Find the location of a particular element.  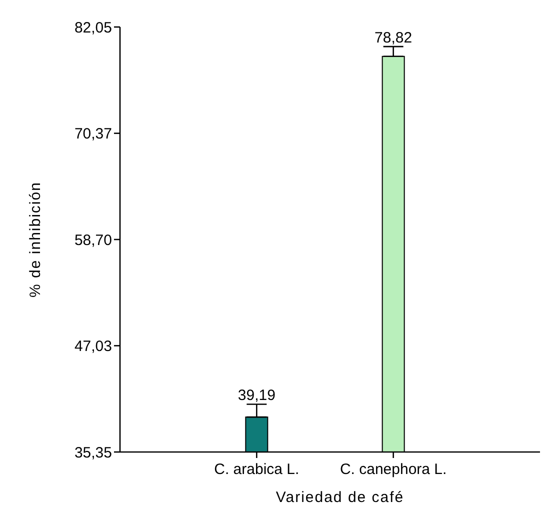

y-tick-label: 82,05 is located at coordinates (93, 27).